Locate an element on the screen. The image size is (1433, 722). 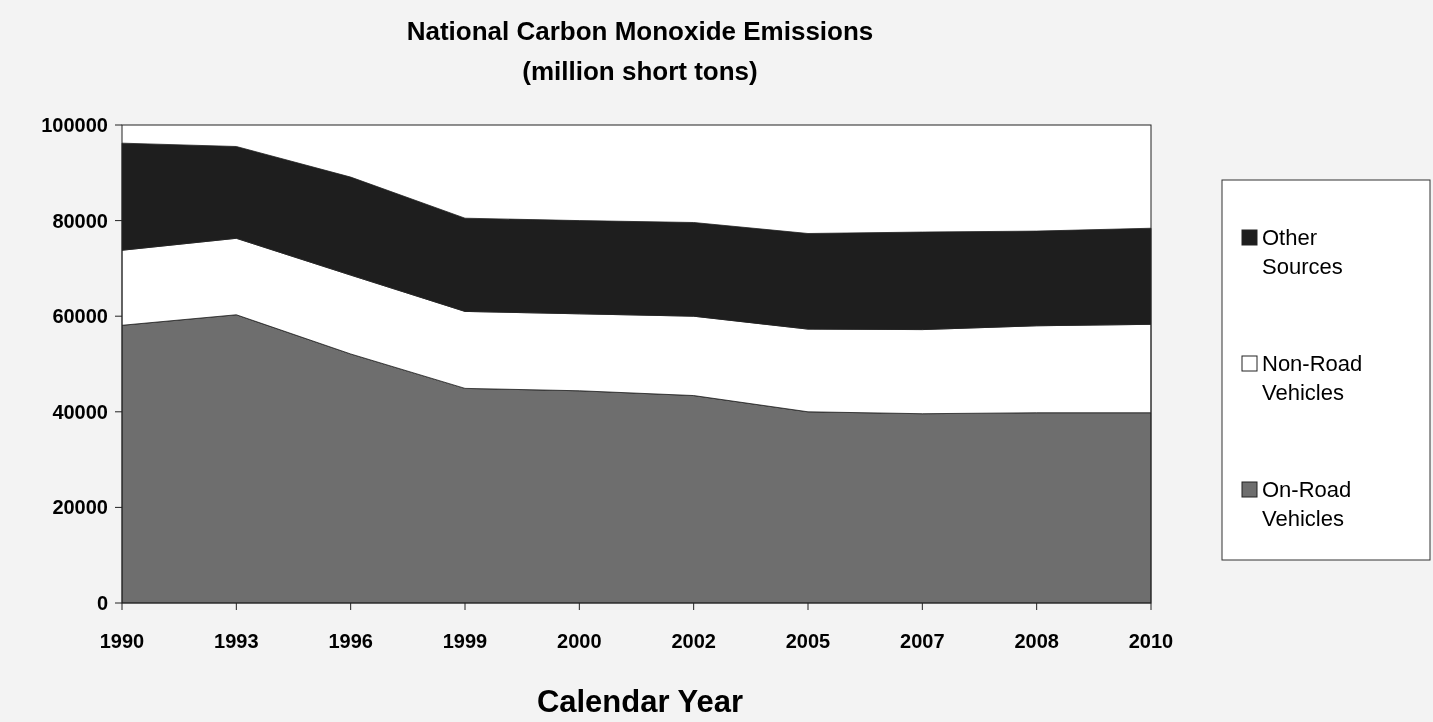
chart-title: National Carbon Monoxide Emissions is located at coordinates (640, 31).